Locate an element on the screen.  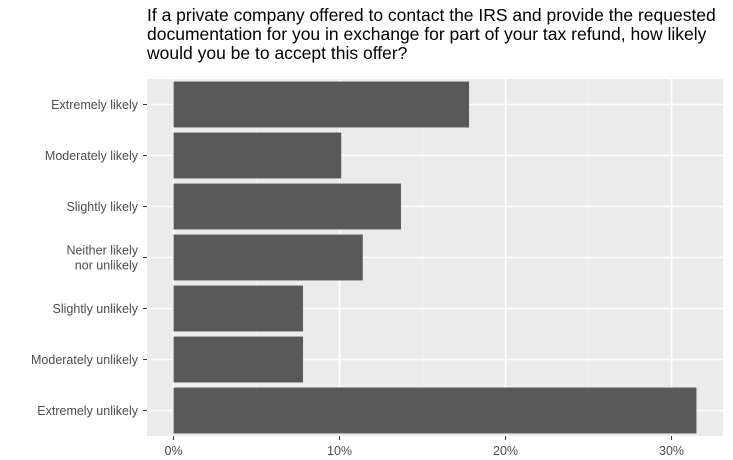
y-tick-label: Moderately unlikely is located at coordinates (85, 360).